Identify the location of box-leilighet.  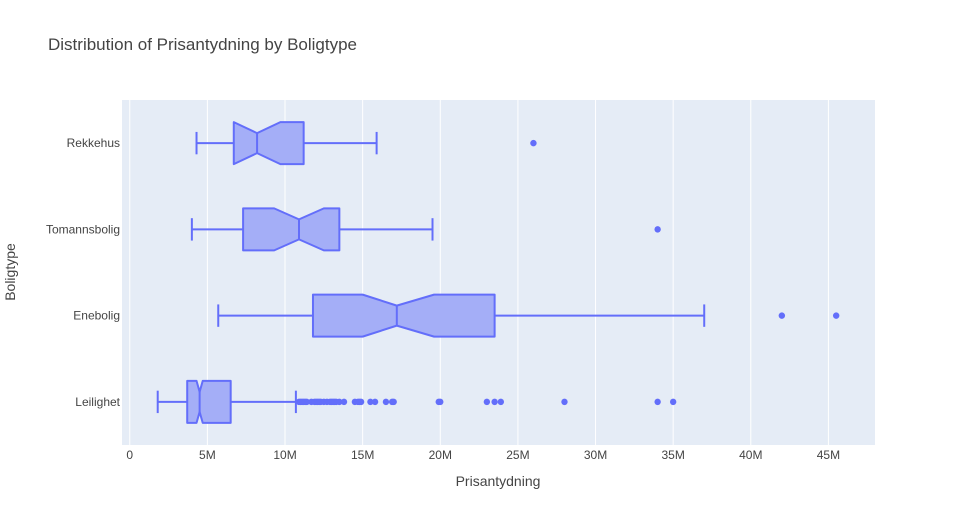
(416, 401).